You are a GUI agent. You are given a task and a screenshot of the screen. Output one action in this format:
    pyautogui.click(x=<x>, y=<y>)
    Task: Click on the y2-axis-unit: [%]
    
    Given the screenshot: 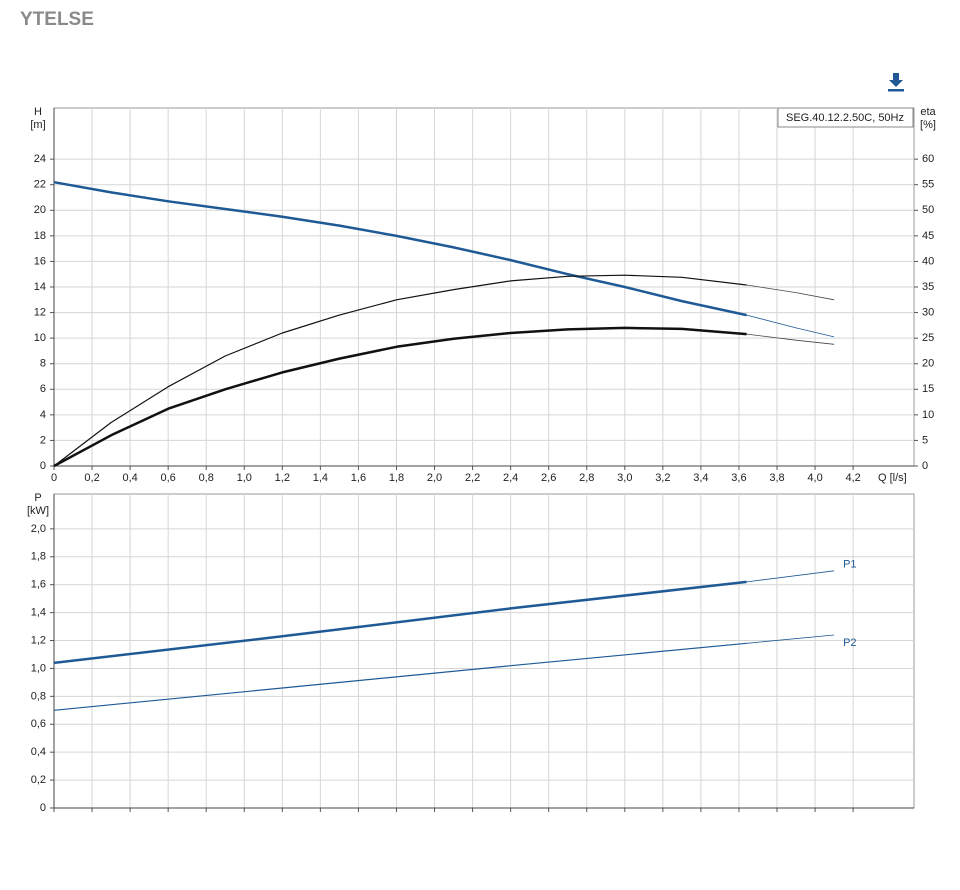 What is the action you would take?
    pyautogui.click(x=928, y=125)
    